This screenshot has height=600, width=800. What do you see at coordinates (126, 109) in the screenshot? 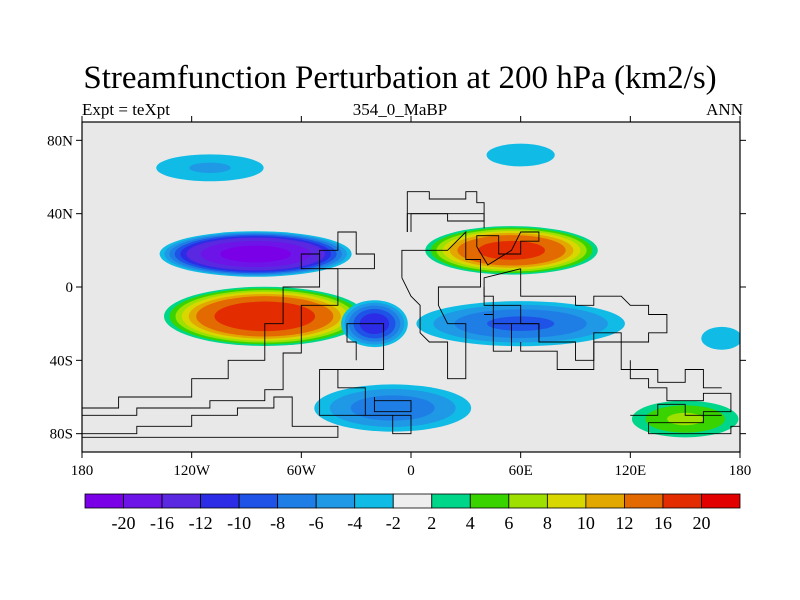
I see `experiment-label: Expt = teXpt` at bounding box center [126, 109].